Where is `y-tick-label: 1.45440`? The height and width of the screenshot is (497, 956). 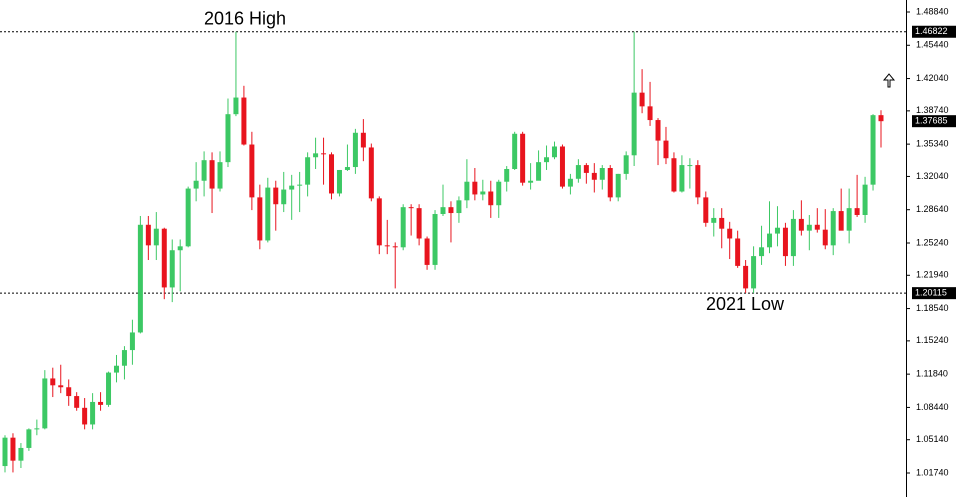 y-tick-label: 1.45440 is located at coordinates (932, 45).